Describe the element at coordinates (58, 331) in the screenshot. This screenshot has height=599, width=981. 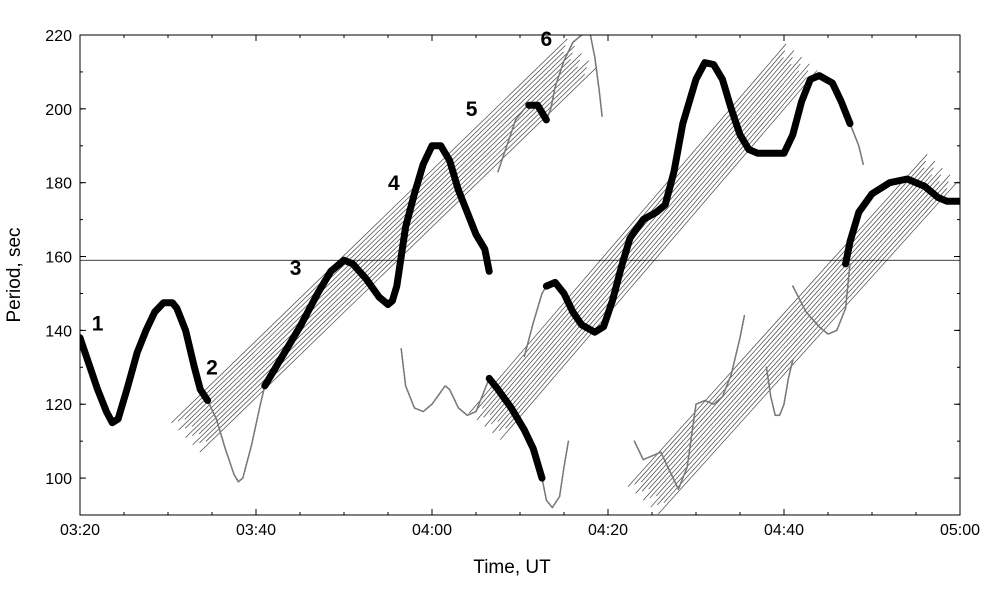
I see `y-tick-label: 140` at that location.